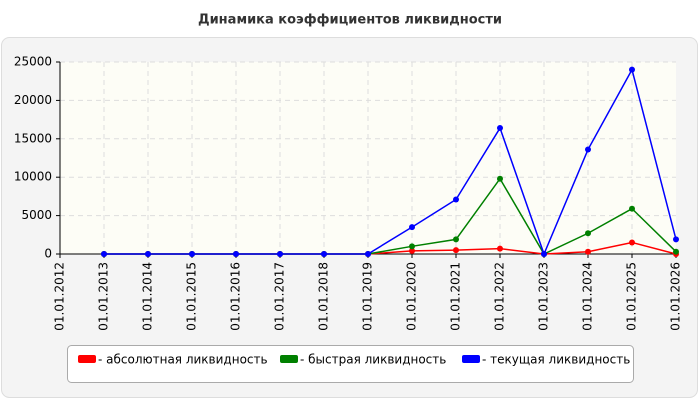 The width and height of the screenshot is (700, 400). Describe the element at coordinates (236, 296) in the screenshot. I see `x-tick-label: 01.01.2016` at that location.